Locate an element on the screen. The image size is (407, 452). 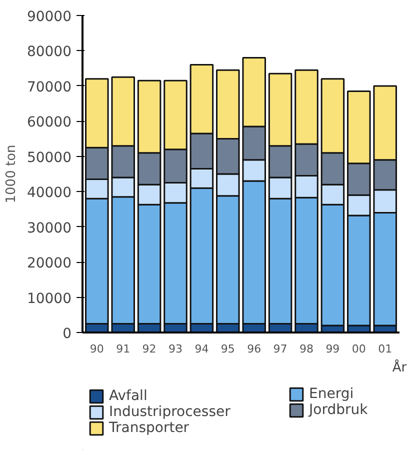
y-axis-title: 1000 ton is located at coordinates (11, 174).